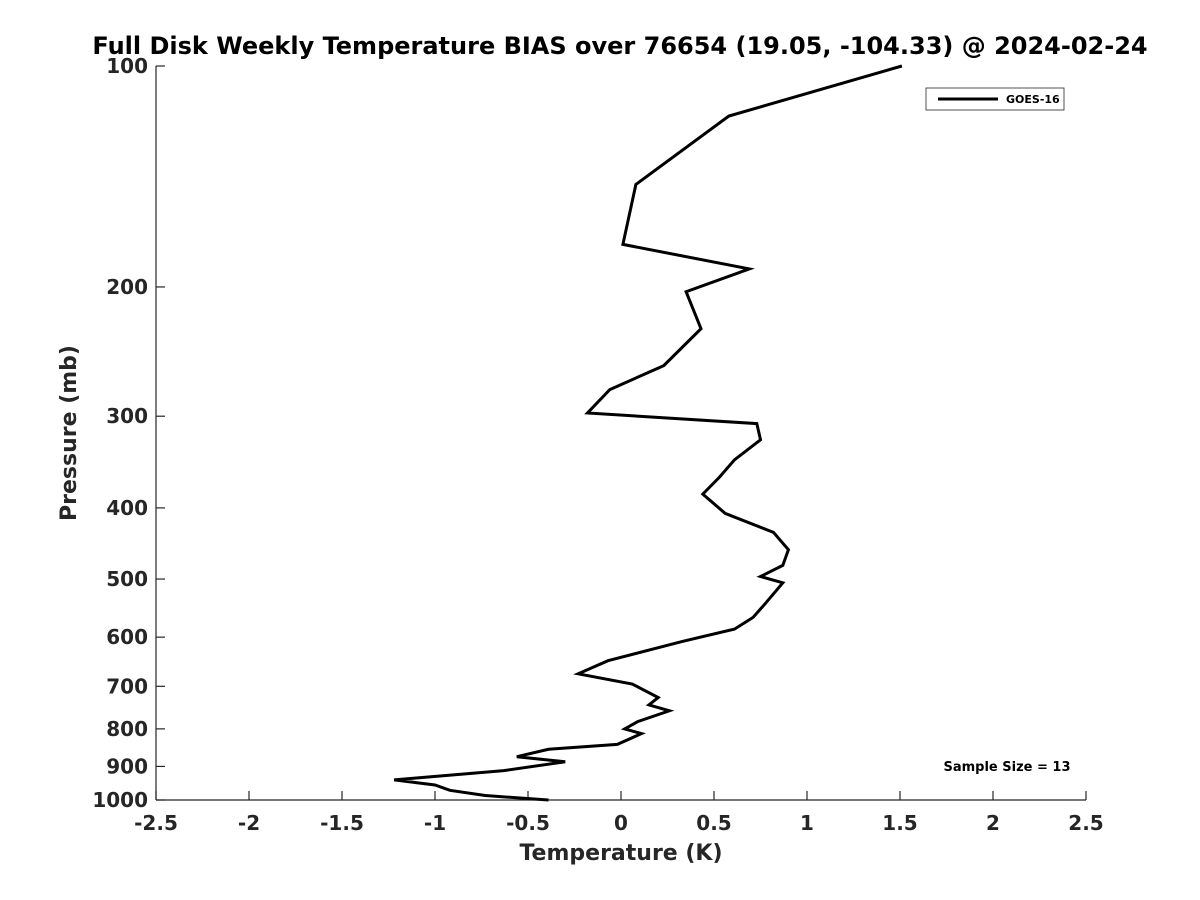 The height and width of the screenshot is (900, 1200). I want to click on x-tick-label: -0.5, so click(528, 823).